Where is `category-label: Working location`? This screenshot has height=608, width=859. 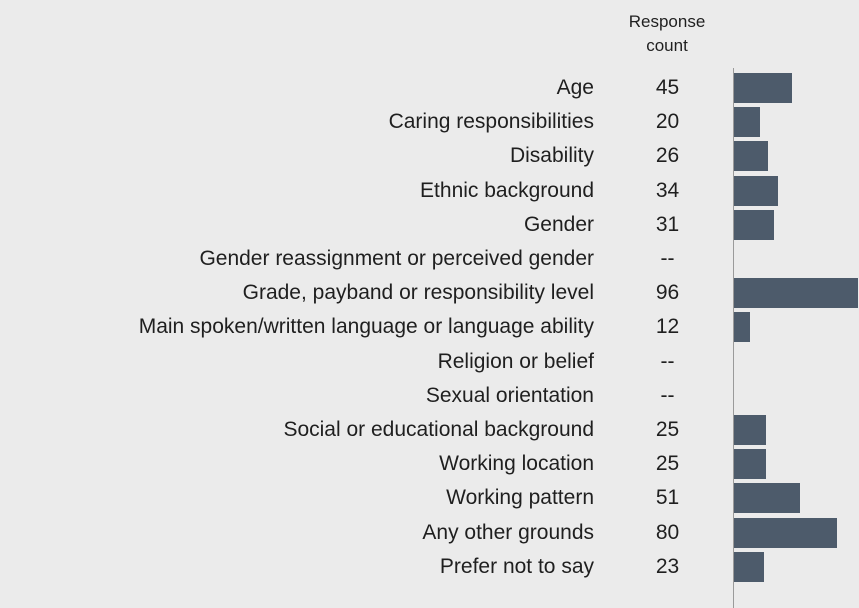
category-label: Working location is located at coordinates (516, 464).